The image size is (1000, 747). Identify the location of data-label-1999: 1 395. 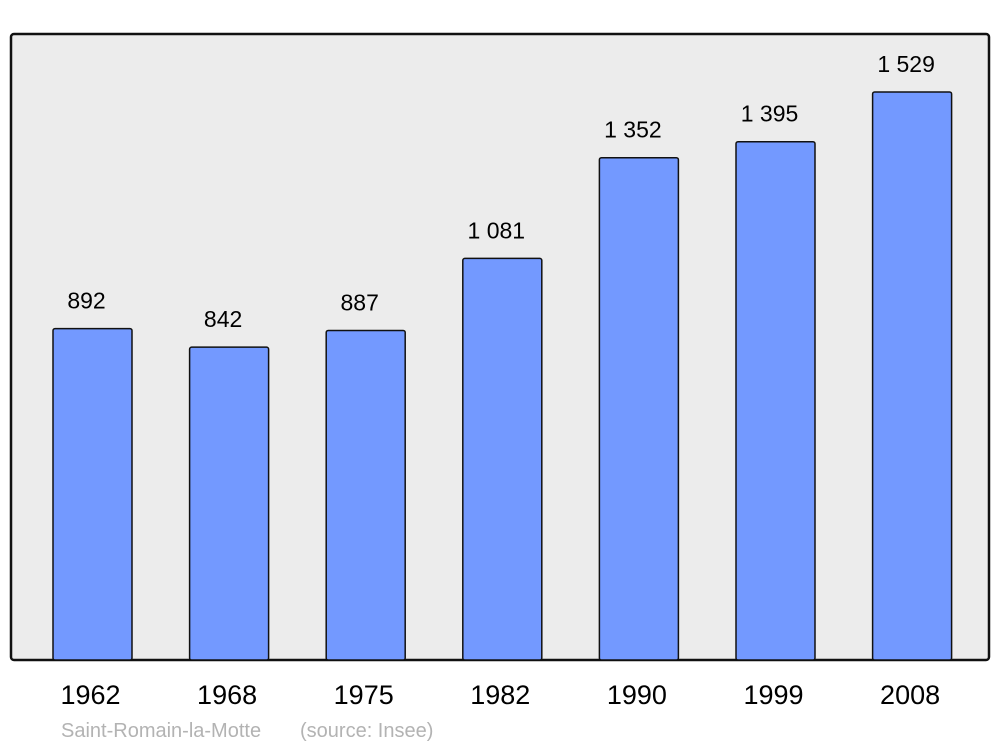
(770, 114).